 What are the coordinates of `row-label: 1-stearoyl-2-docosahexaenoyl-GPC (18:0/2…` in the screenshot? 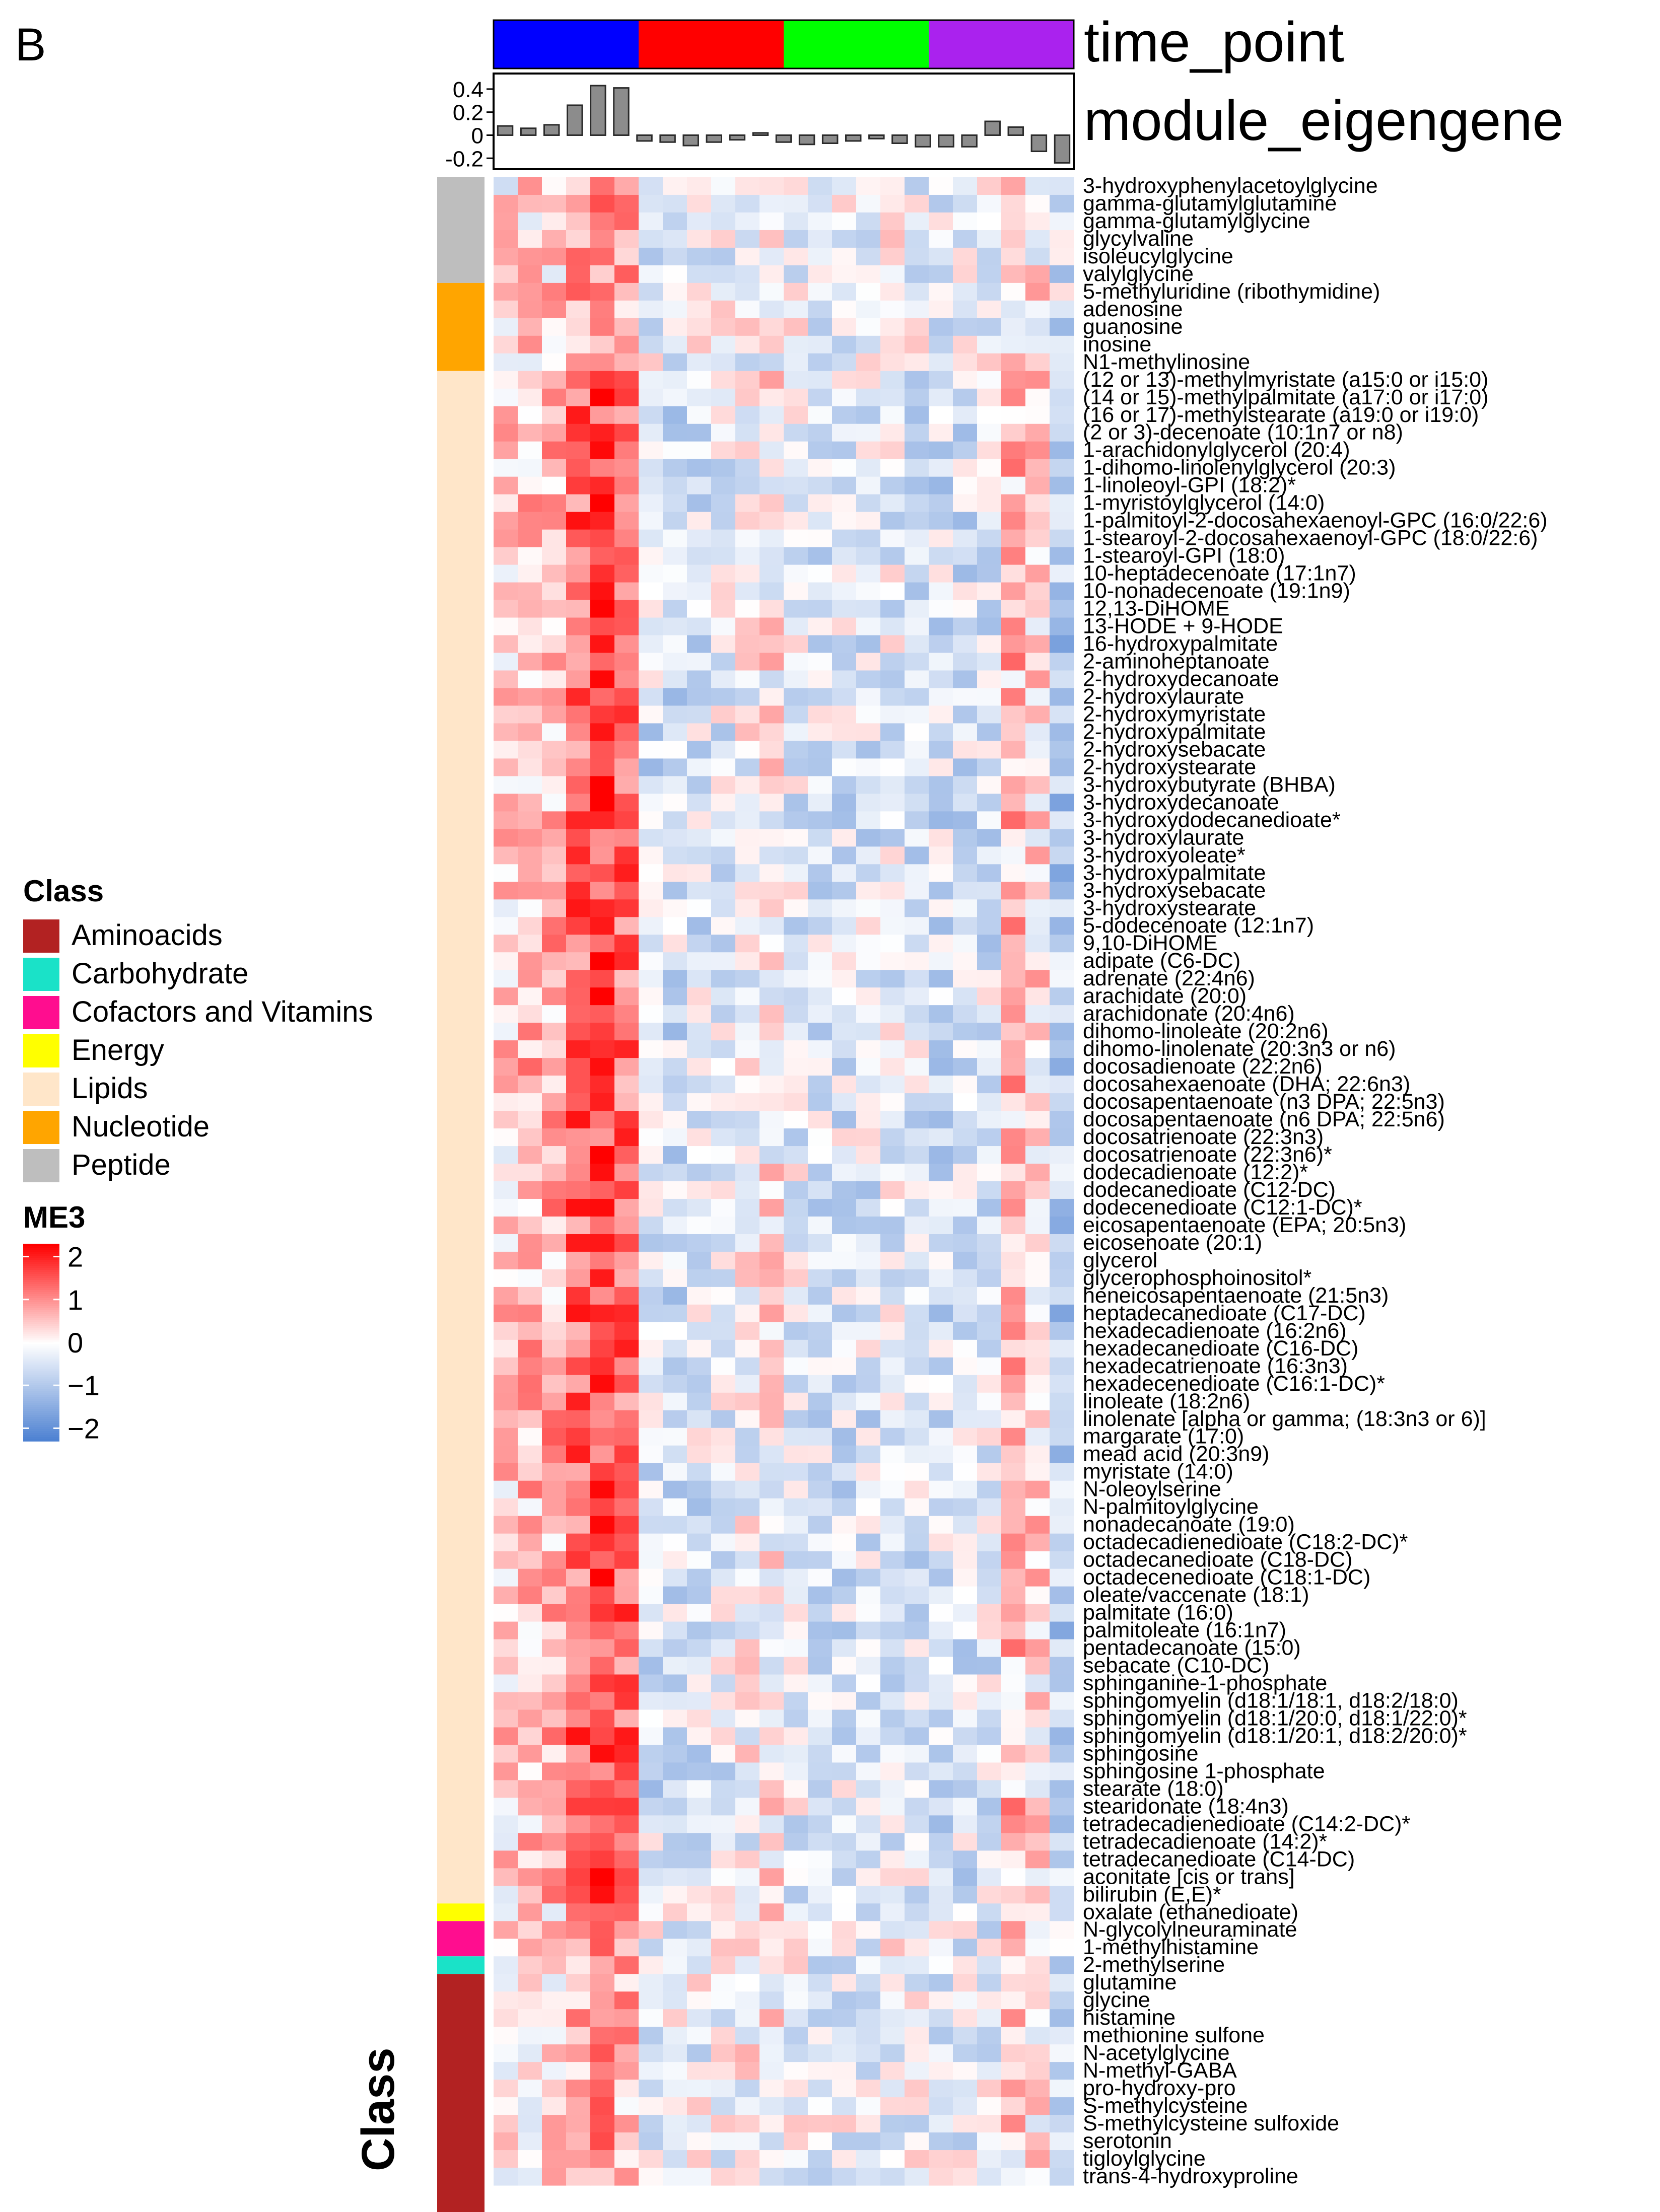 It's located at (1310, 538).